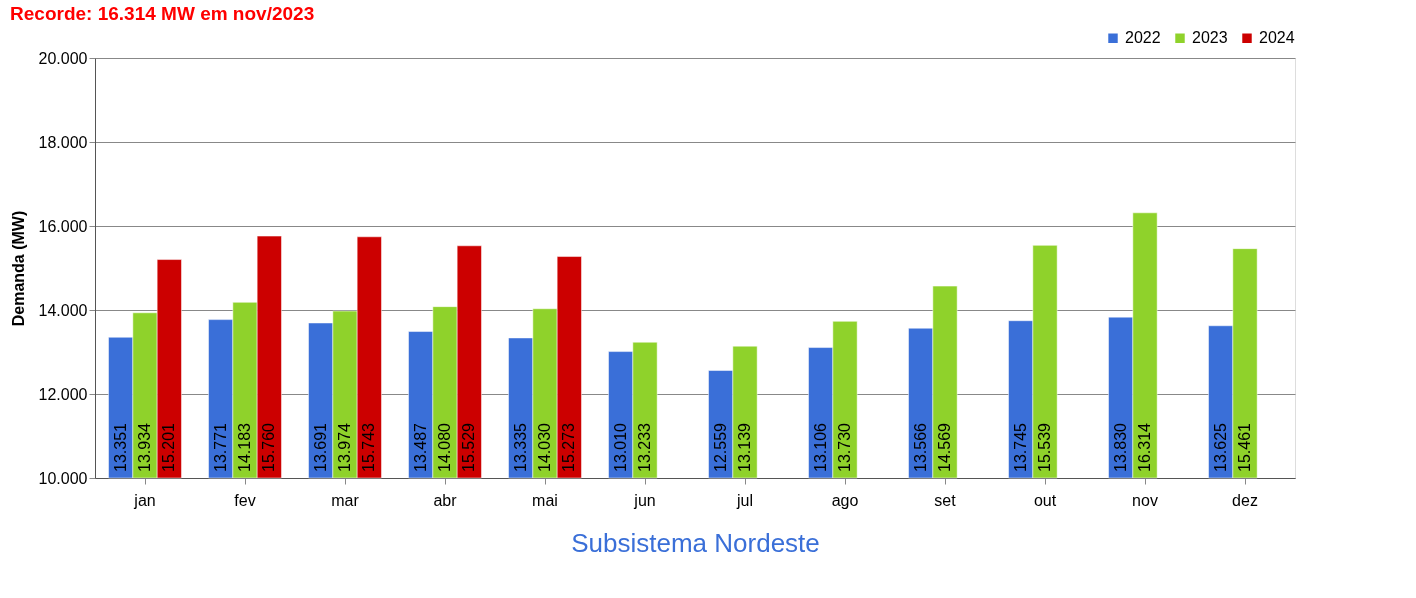  Describe the element at coordinates (345, 500) in the screenshot. I see `x-tick-label: mar` at that location.